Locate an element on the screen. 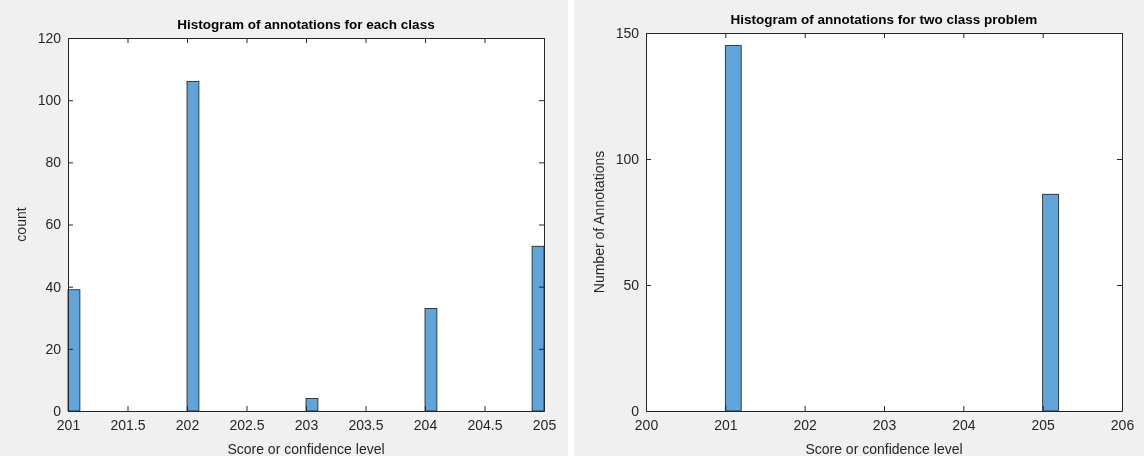 Image resolution: width=1144 pixels, height=456 pixels. y-tick-label: 60 is located at coordinates (53, 224).